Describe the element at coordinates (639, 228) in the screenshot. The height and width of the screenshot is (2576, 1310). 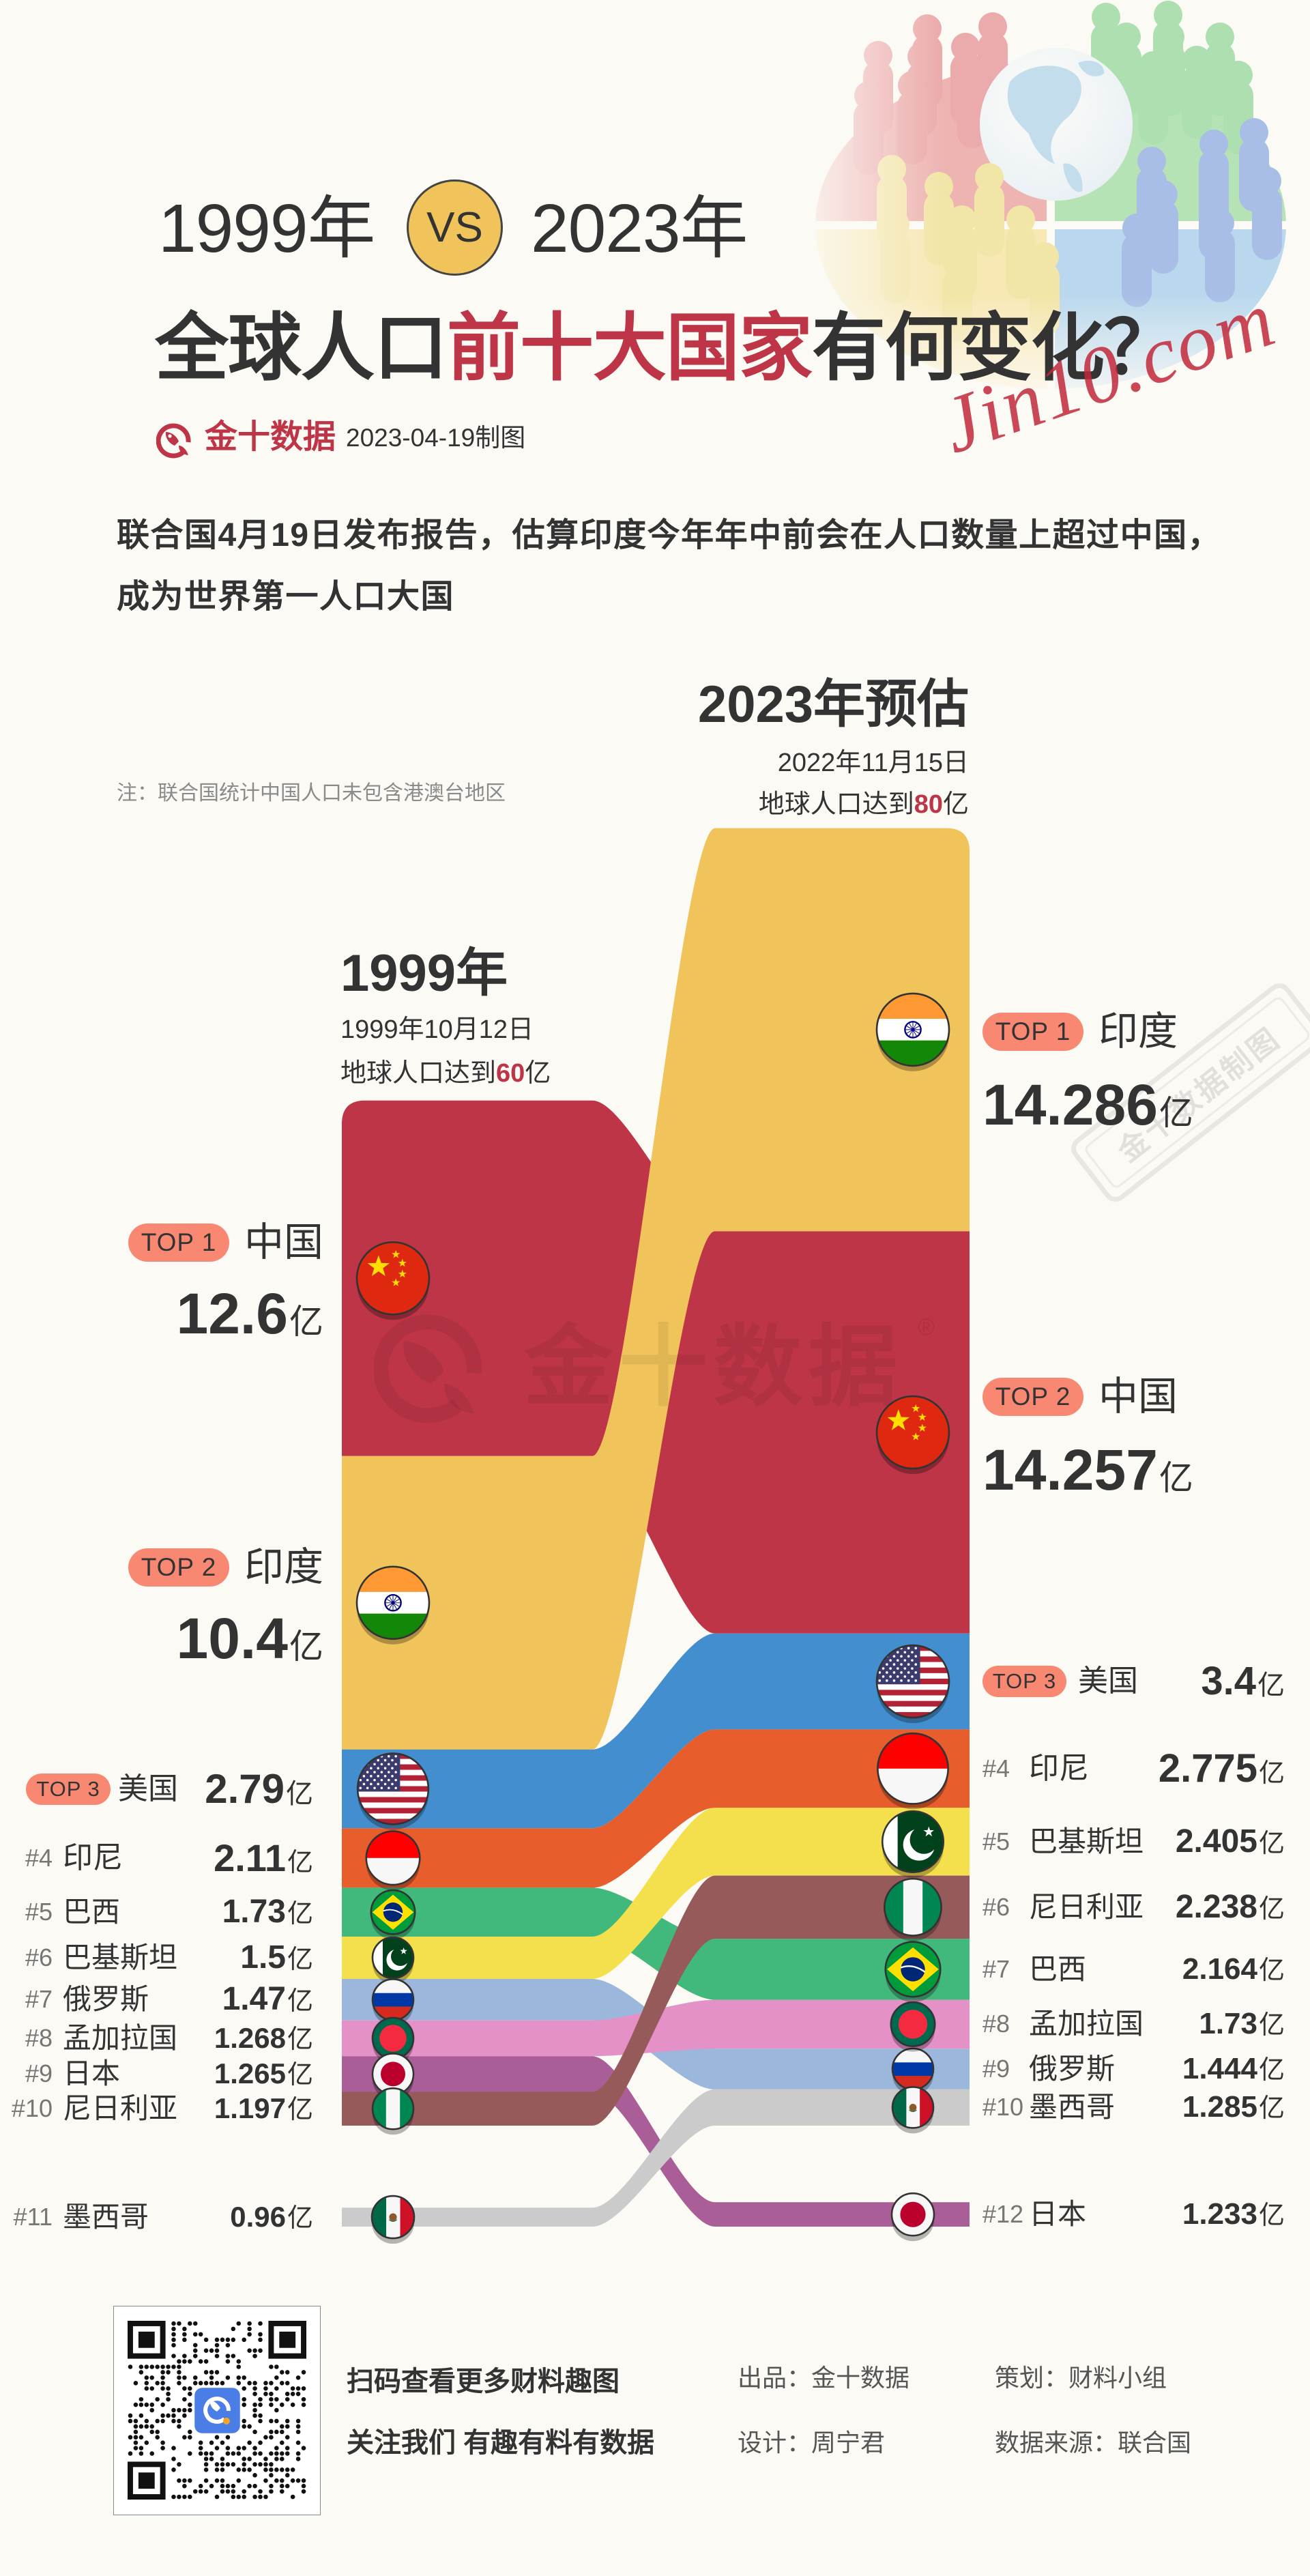
I see `year-right-heading: 2023年` at that location.